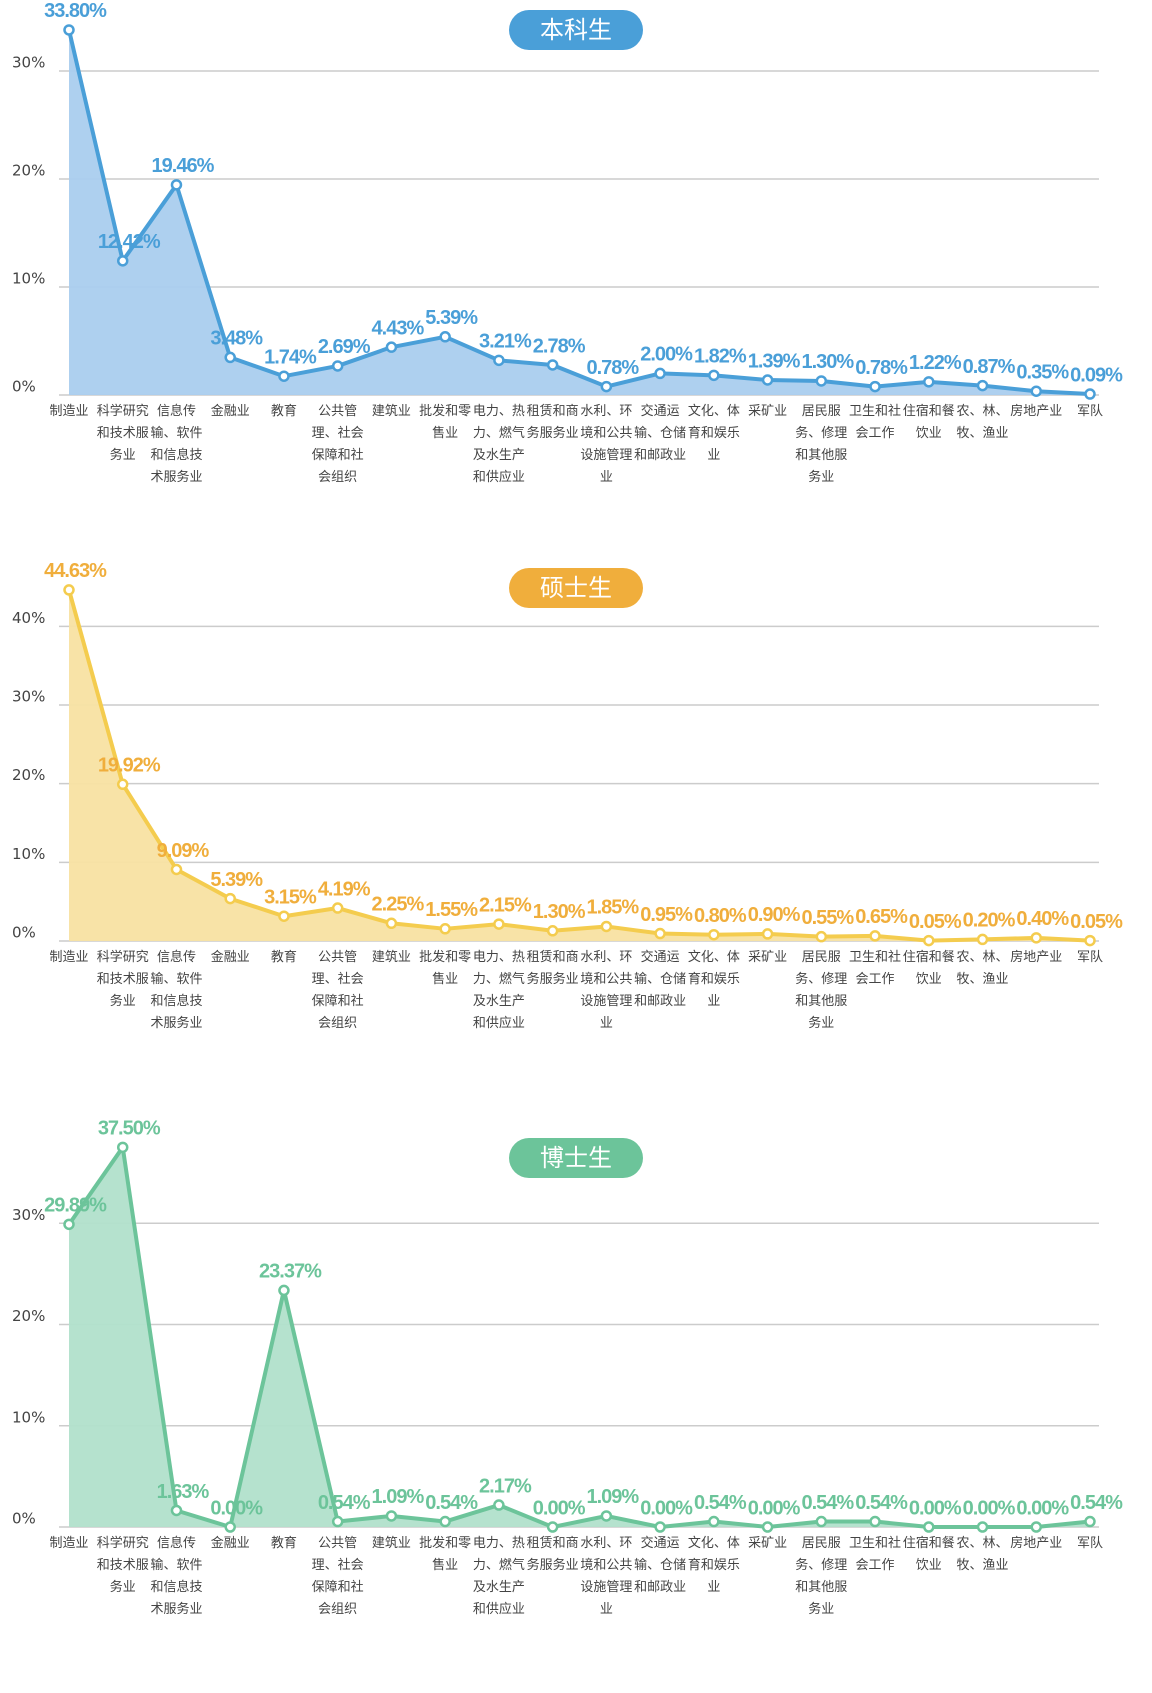 The width and height of the screenshot is (1152, 1693). I want to click on data-label: 3.21%, so click(505, 342).